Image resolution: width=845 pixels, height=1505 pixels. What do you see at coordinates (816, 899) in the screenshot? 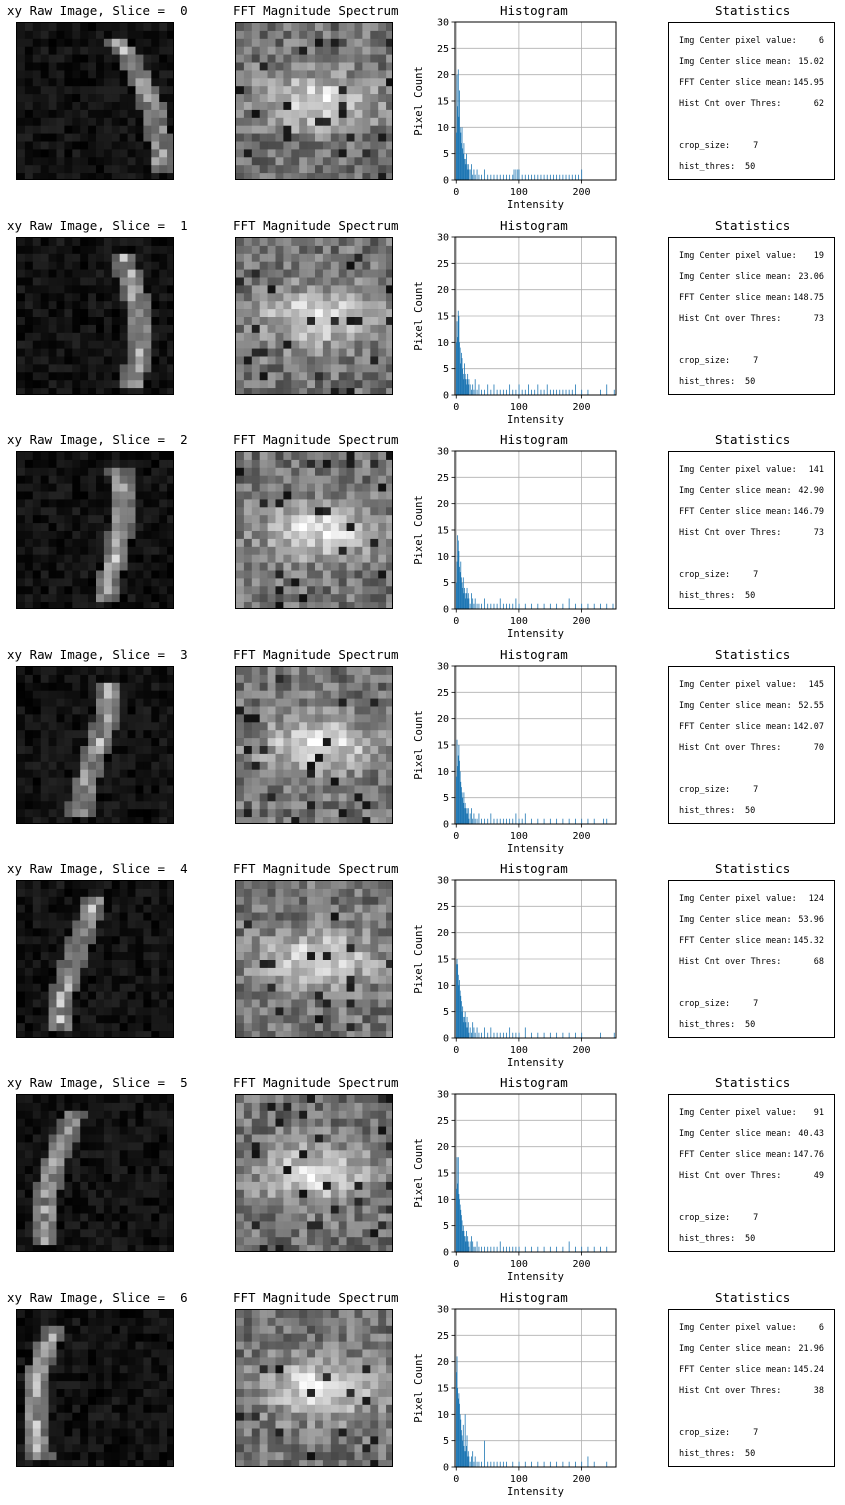
I see `stat-value: 124` at bounding box center [816, 899].